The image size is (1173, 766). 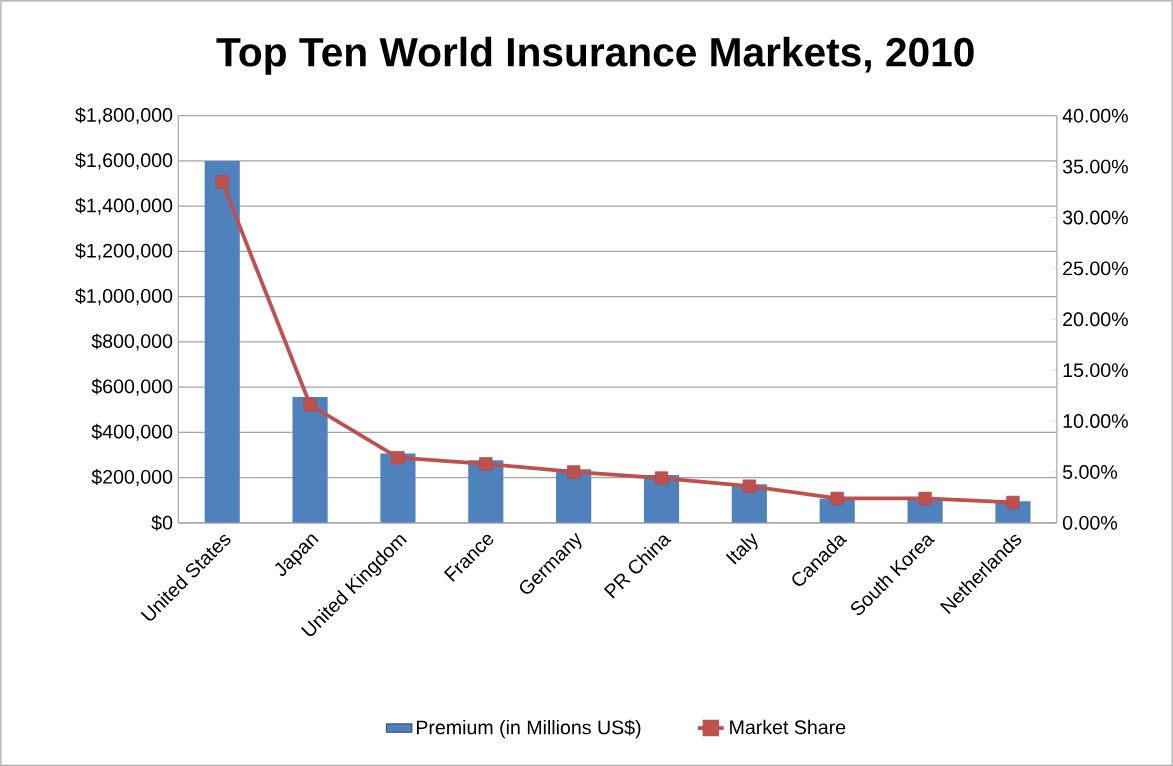 I want to click on y2-tick-label: 30.00%, so click(x=1095, y=217).